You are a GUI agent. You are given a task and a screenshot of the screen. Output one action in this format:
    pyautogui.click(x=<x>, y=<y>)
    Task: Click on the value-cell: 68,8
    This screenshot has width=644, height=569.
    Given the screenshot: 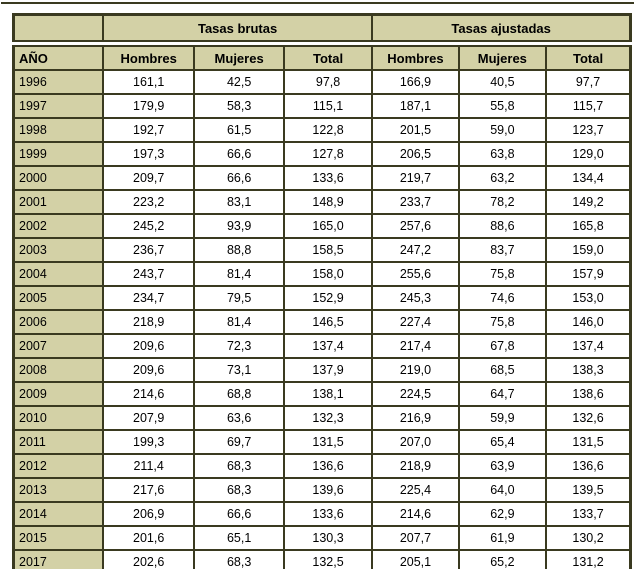 What is the action you would take?
    pyautogui.click(x=239, y=394)
    